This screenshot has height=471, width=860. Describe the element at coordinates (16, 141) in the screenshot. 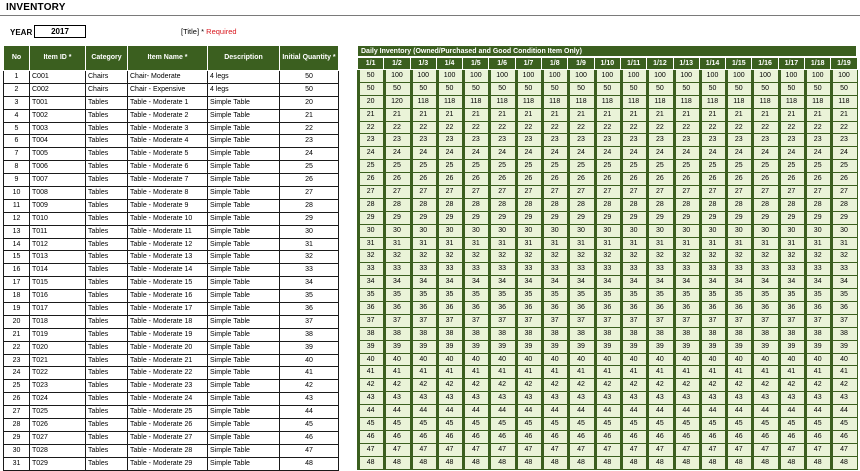

I see `row-no: 6` at that location.